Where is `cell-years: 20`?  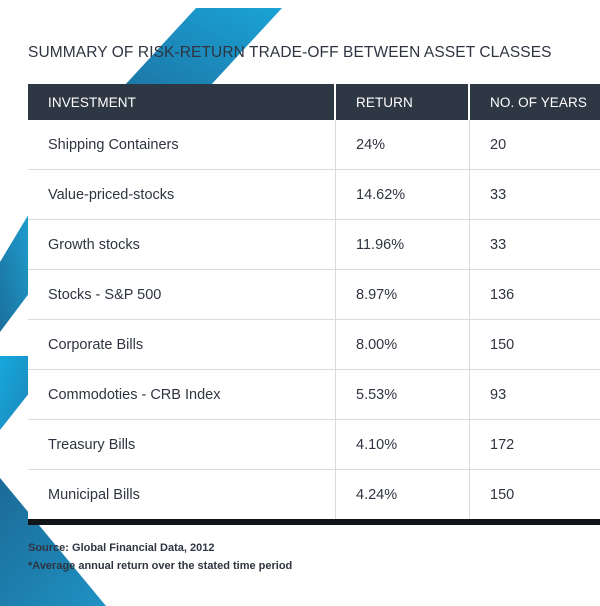 cell-years: 20 is located at coordinates (535, 145).